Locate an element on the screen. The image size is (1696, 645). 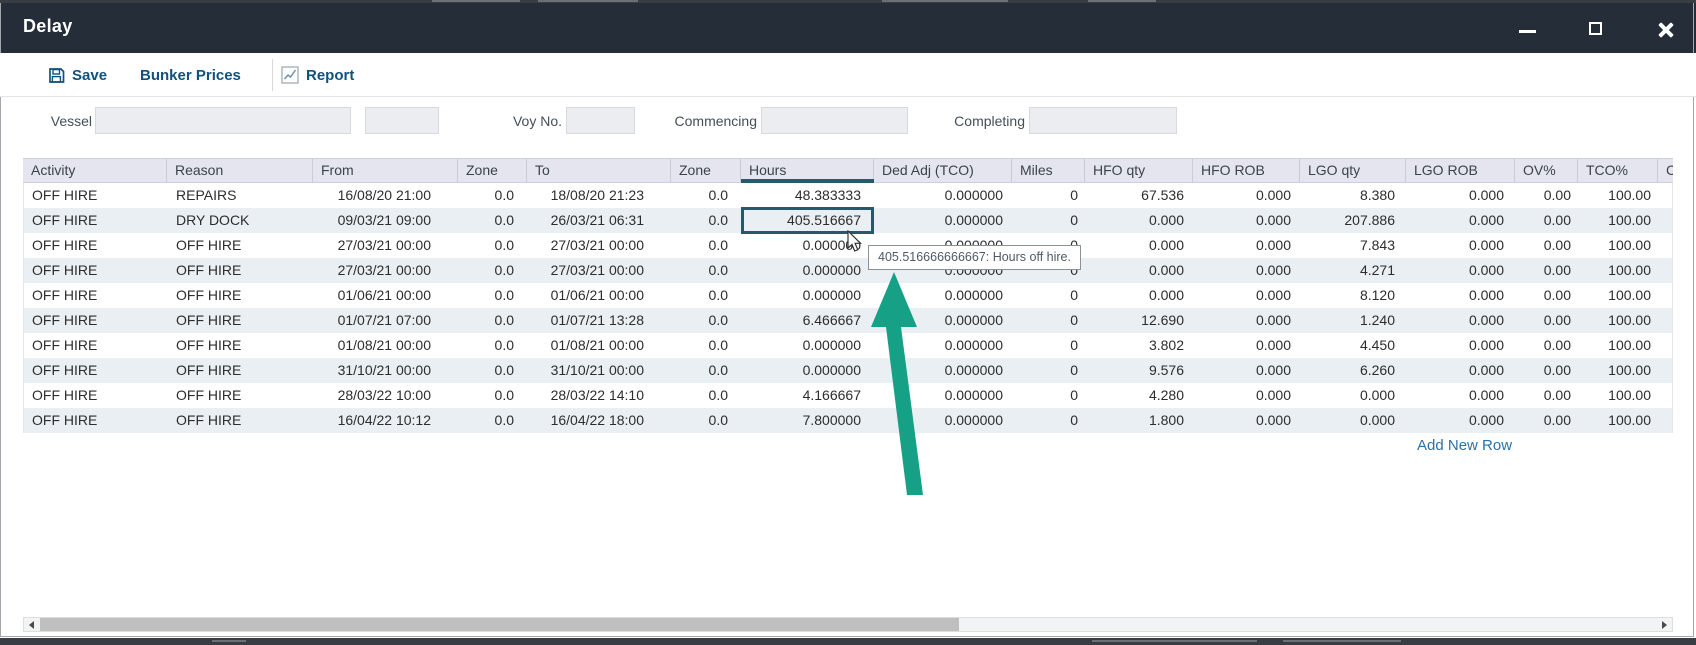
table-cell: 8.380 is located at coordinates (1377, 195).